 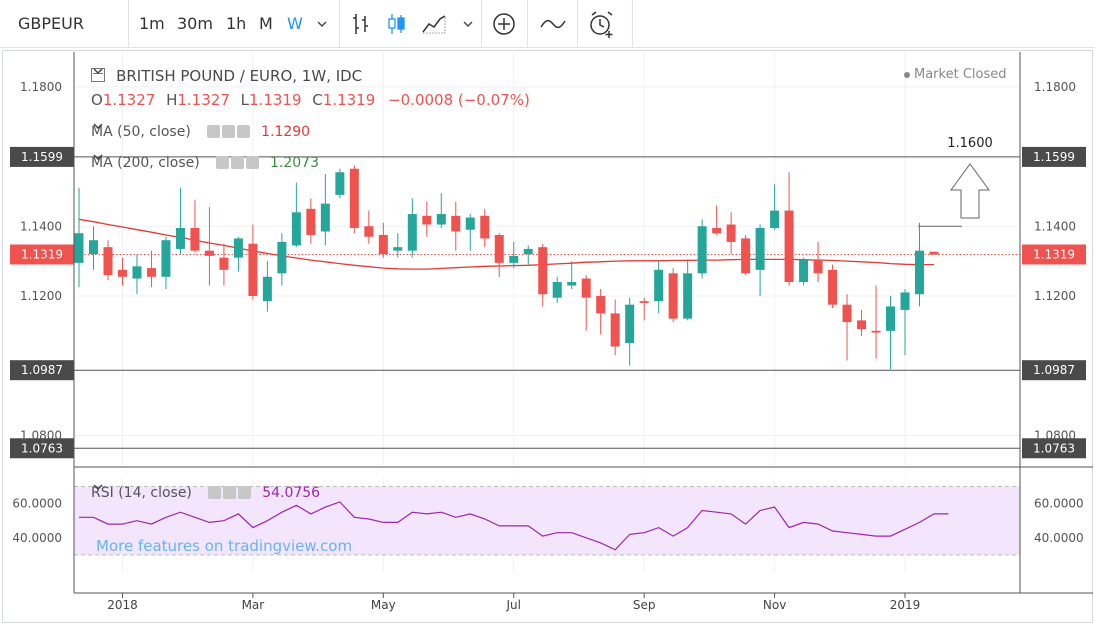 What do you see at coordinates (200, 130) in the screenshot?
I see `ma50-legend: MA (50, close) 1.1290` at bounding box center [200, 130].